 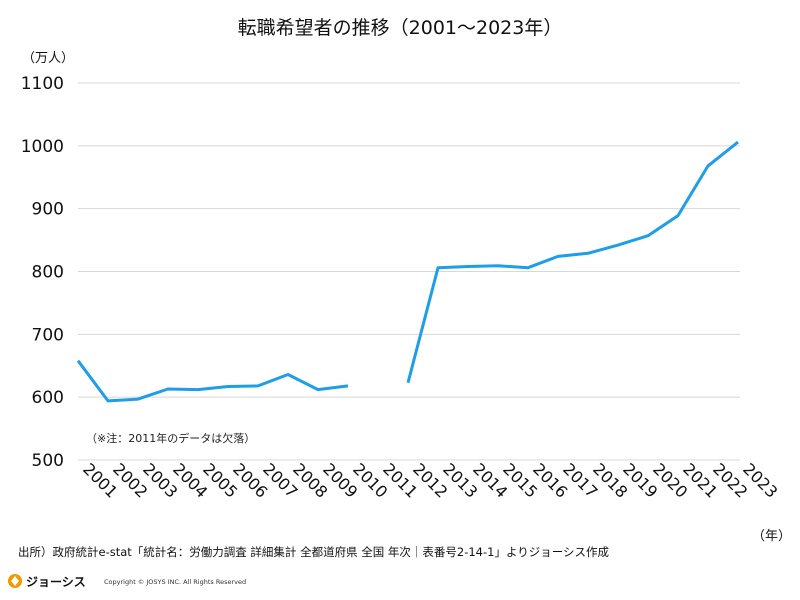 I want to click on x-axis-unit-label: （年）, so click(x=771, y=536).